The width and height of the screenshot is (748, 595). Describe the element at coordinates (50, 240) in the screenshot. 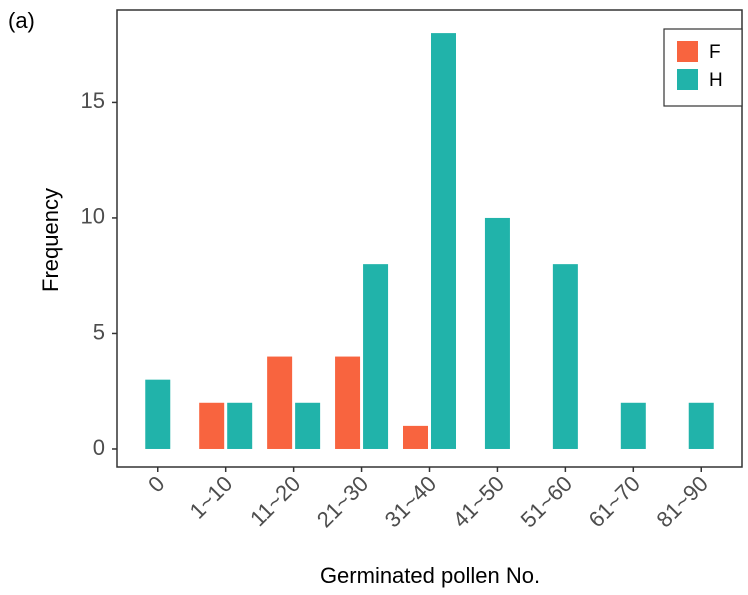

I see `y-axis-title: Frequency` at that location.